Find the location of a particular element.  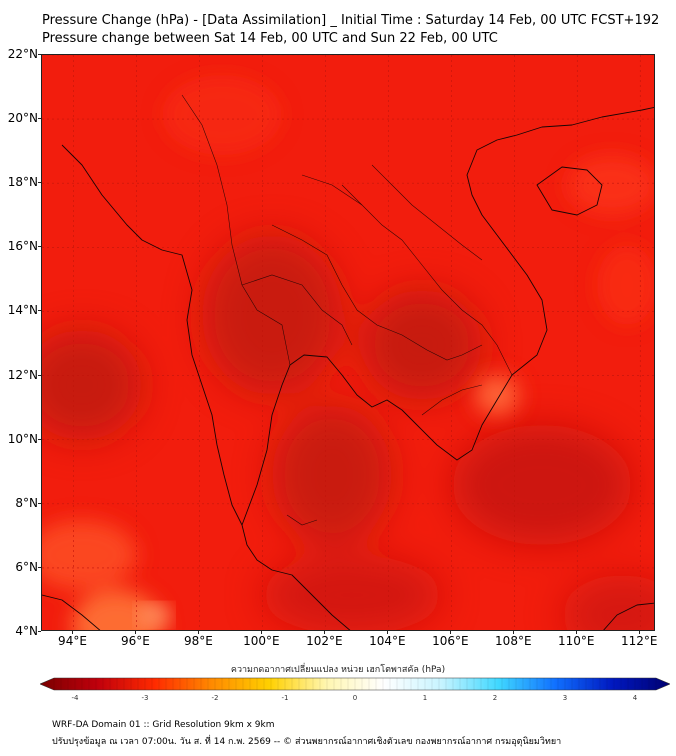

lat-label: 12°N is located at coordinates (22, 374).